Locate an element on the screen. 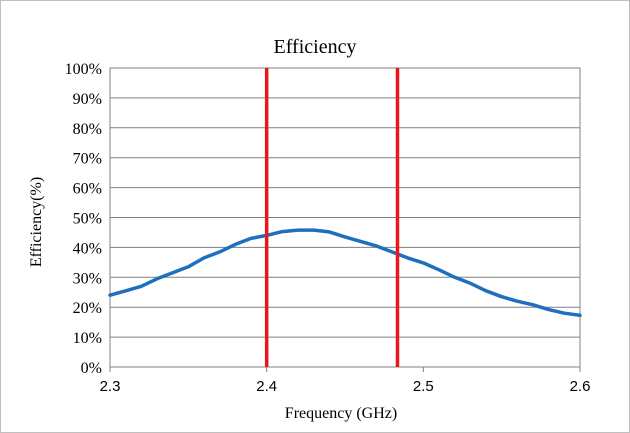 This screenshot has width=630, height=433. x-tick-label: 2.4 is located at coordinates (266, 386).